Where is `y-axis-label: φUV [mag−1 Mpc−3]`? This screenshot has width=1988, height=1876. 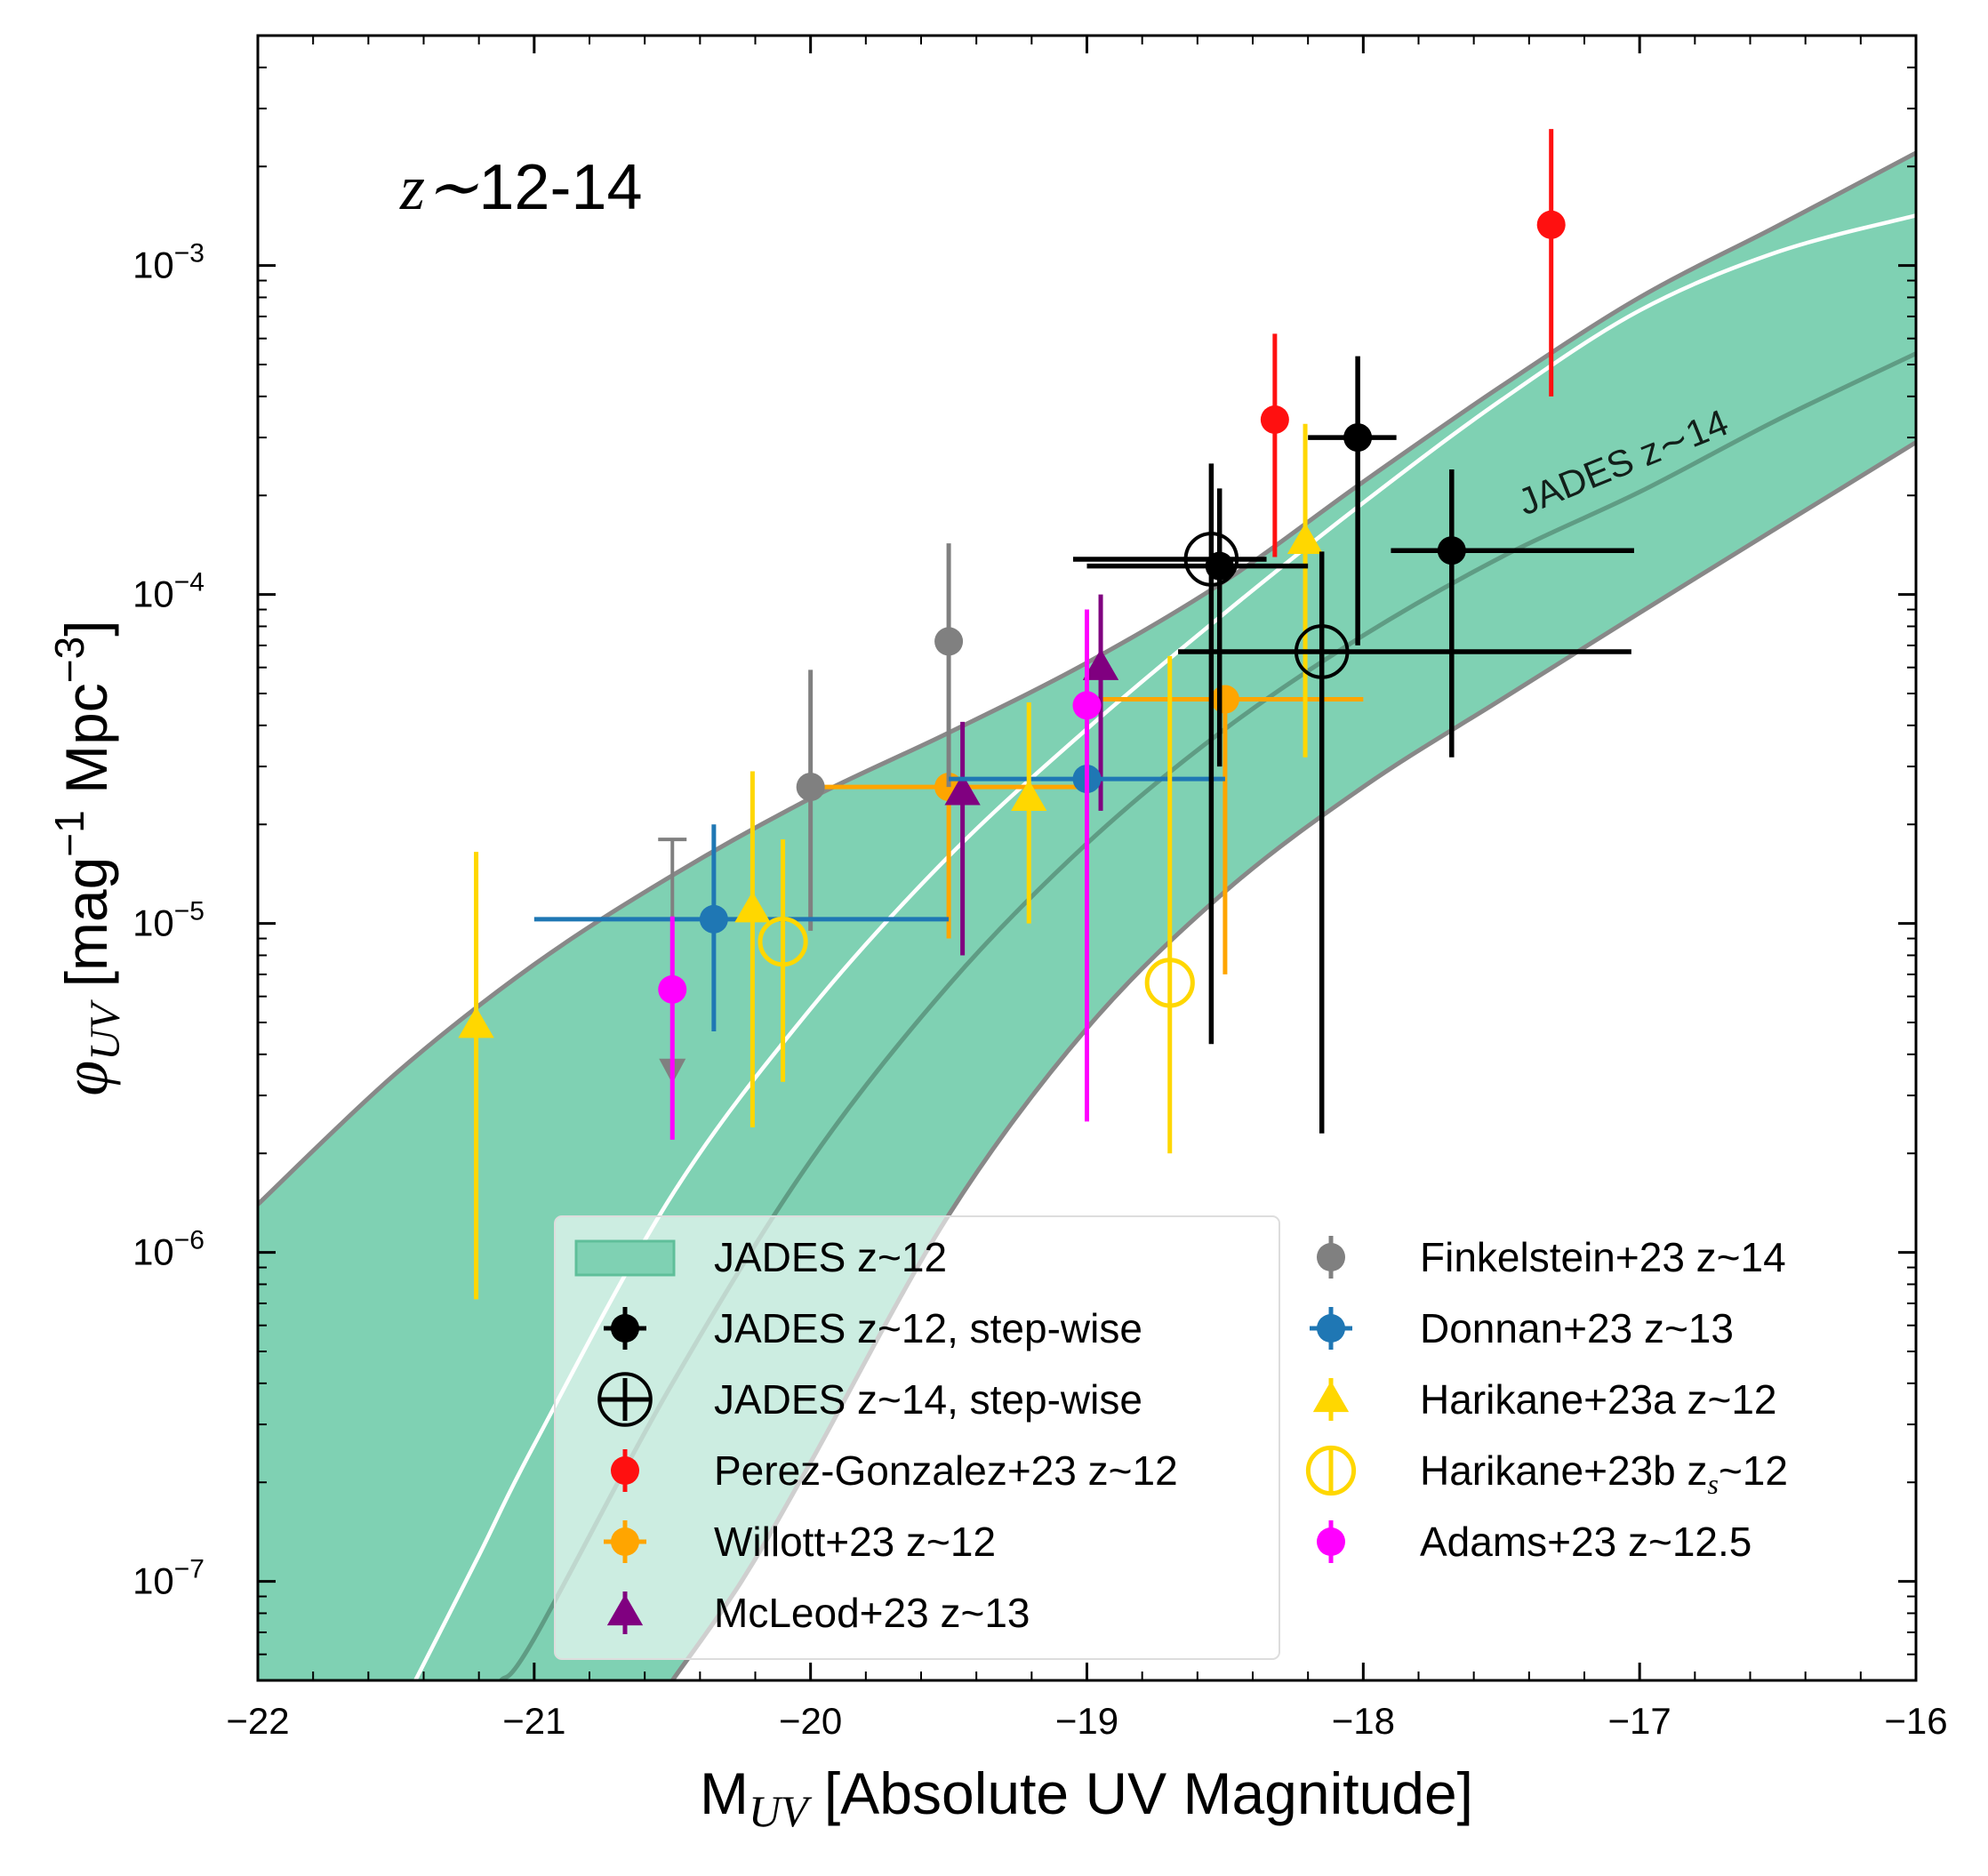
y-axis-label: φUV [mag−1 Mpc−3] is located at coordinates (87, 858).